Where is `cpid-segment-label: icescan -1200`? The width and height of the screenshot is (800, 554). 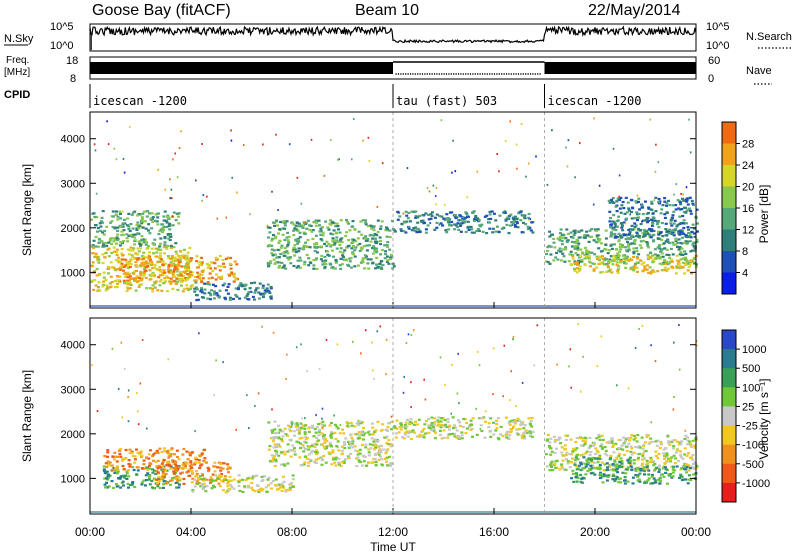
cpid-segment-label: icescan -1200 is located at coordinates (595, 101).